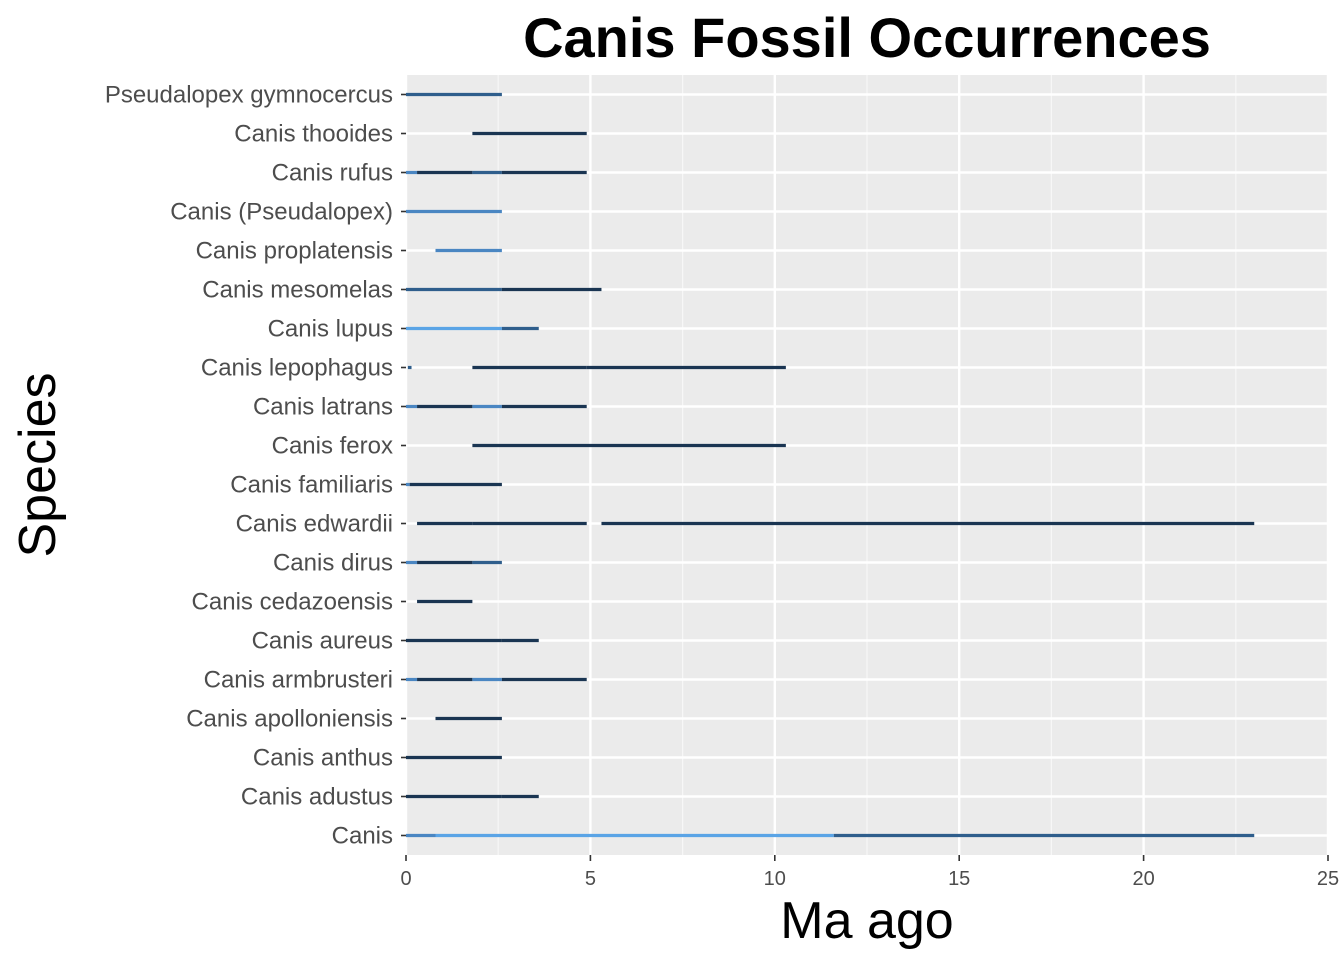 Image resolution: width=1344 pixels, height=960 pixels. Describe the element at coordinates (311, 485) in the screenshot. I see `y-tick-label: Canis familiaris` at that location.